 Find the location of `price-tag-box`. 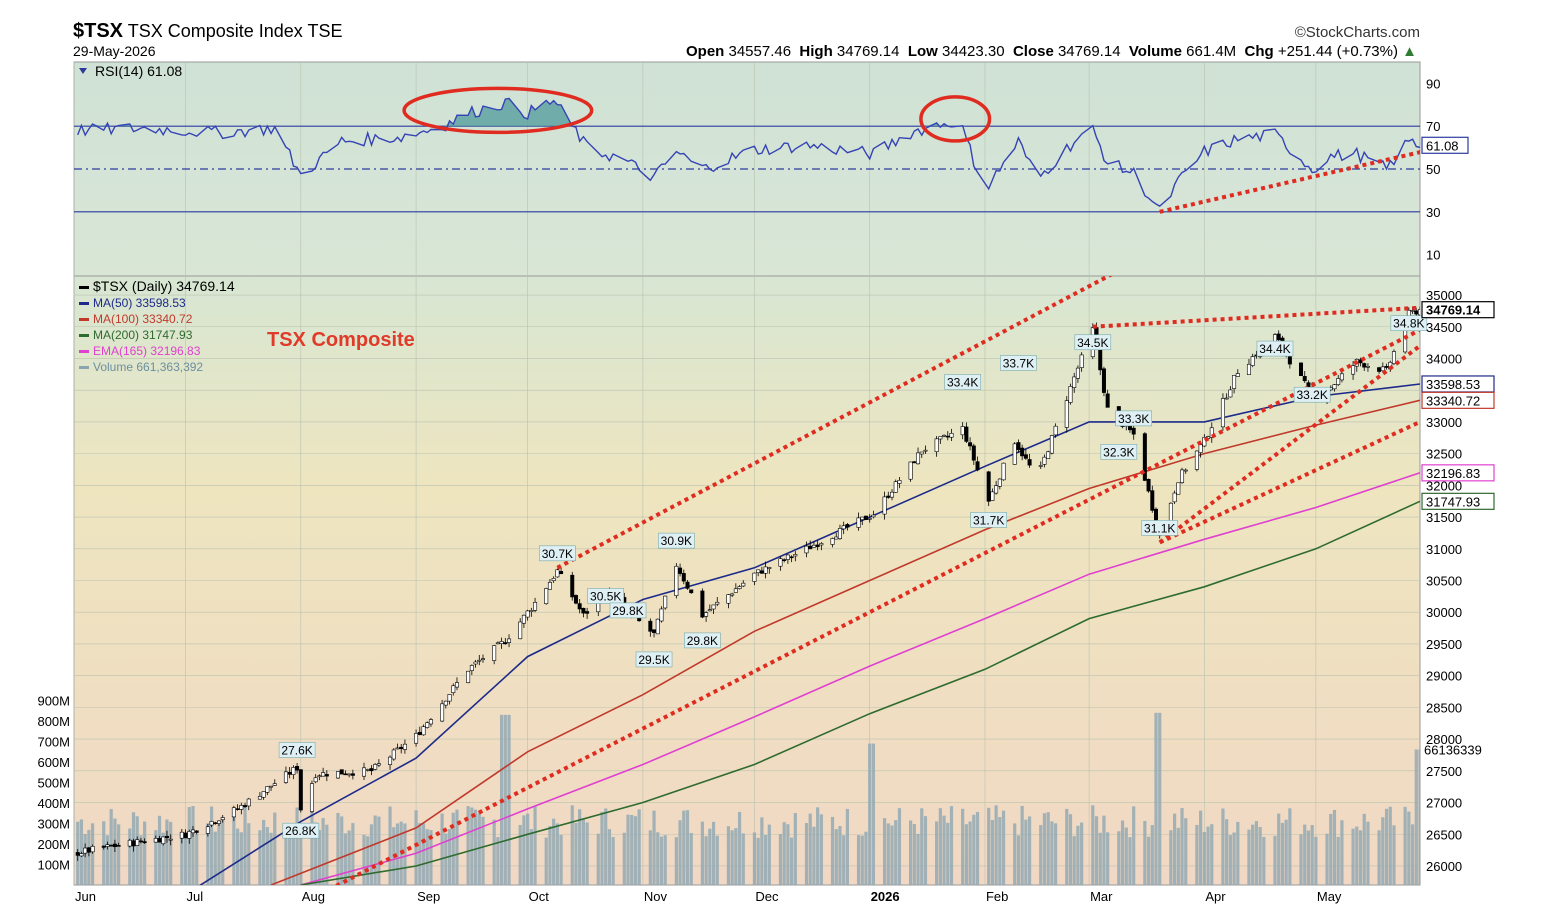

price-tag-box is located at coordinates (1458, 473).